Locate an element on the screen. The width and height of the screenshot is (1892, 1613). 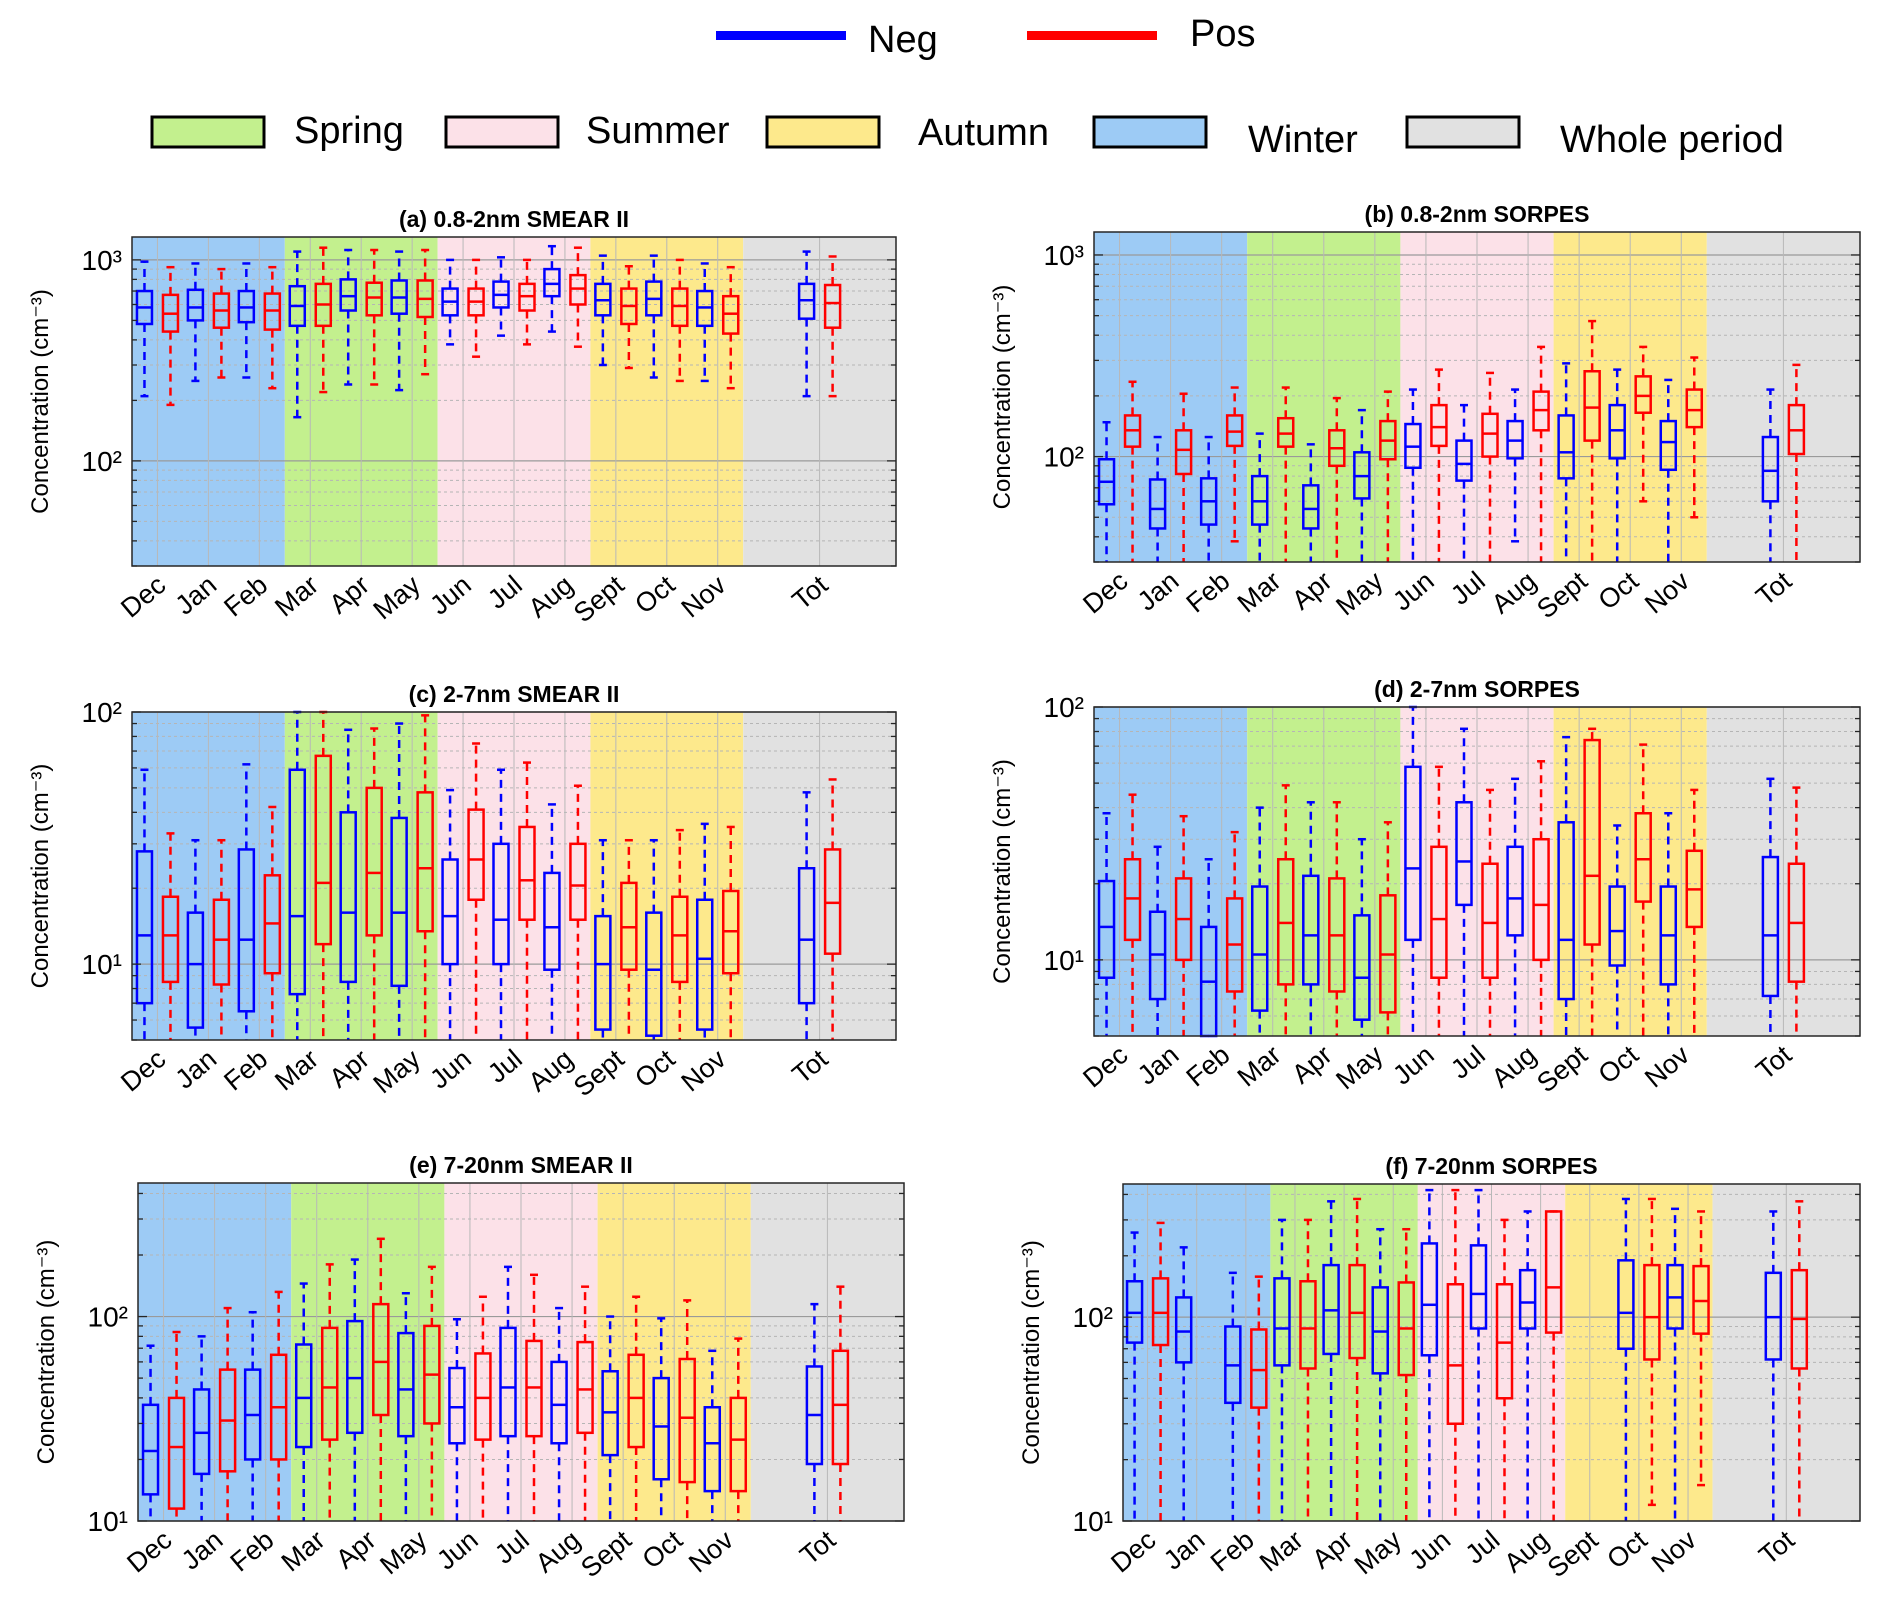
box-jan-neg is located at coordinates (1157, 498).